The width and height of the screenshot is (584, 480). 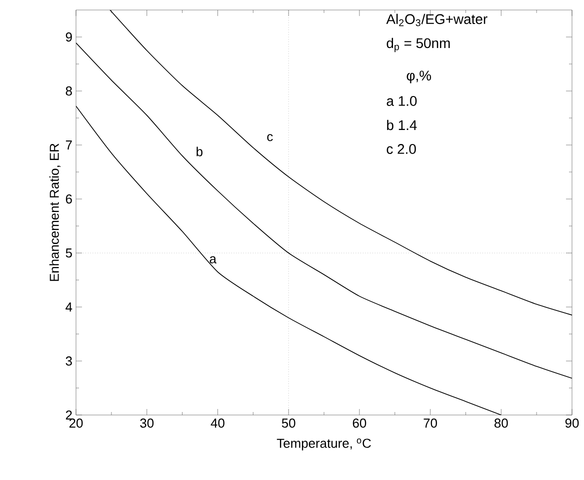 What do you see at coordinates (401, 101) in the screenshot?
I see `annotation: a 1.0` at bounding box center [401, 101].